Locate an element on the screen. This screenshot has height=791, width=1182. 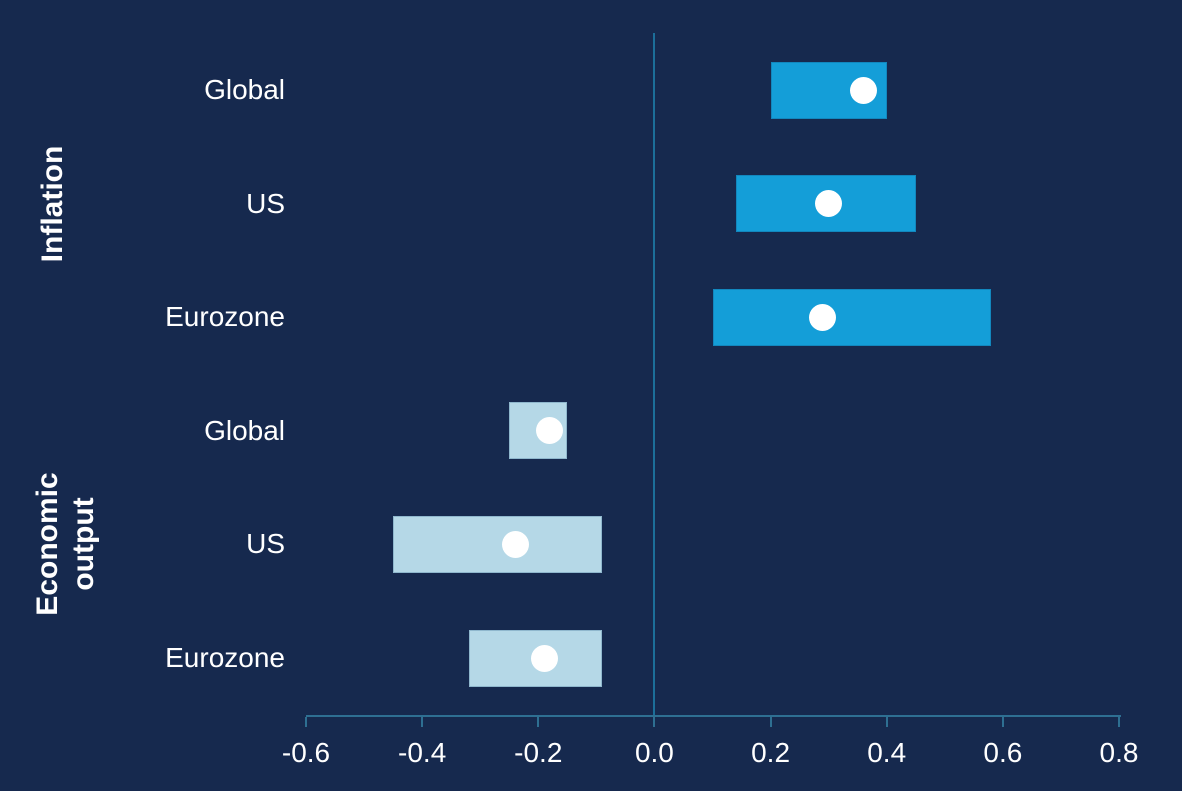
x-axis-tick-label: 0.2 is located at coordinates (771, 752).